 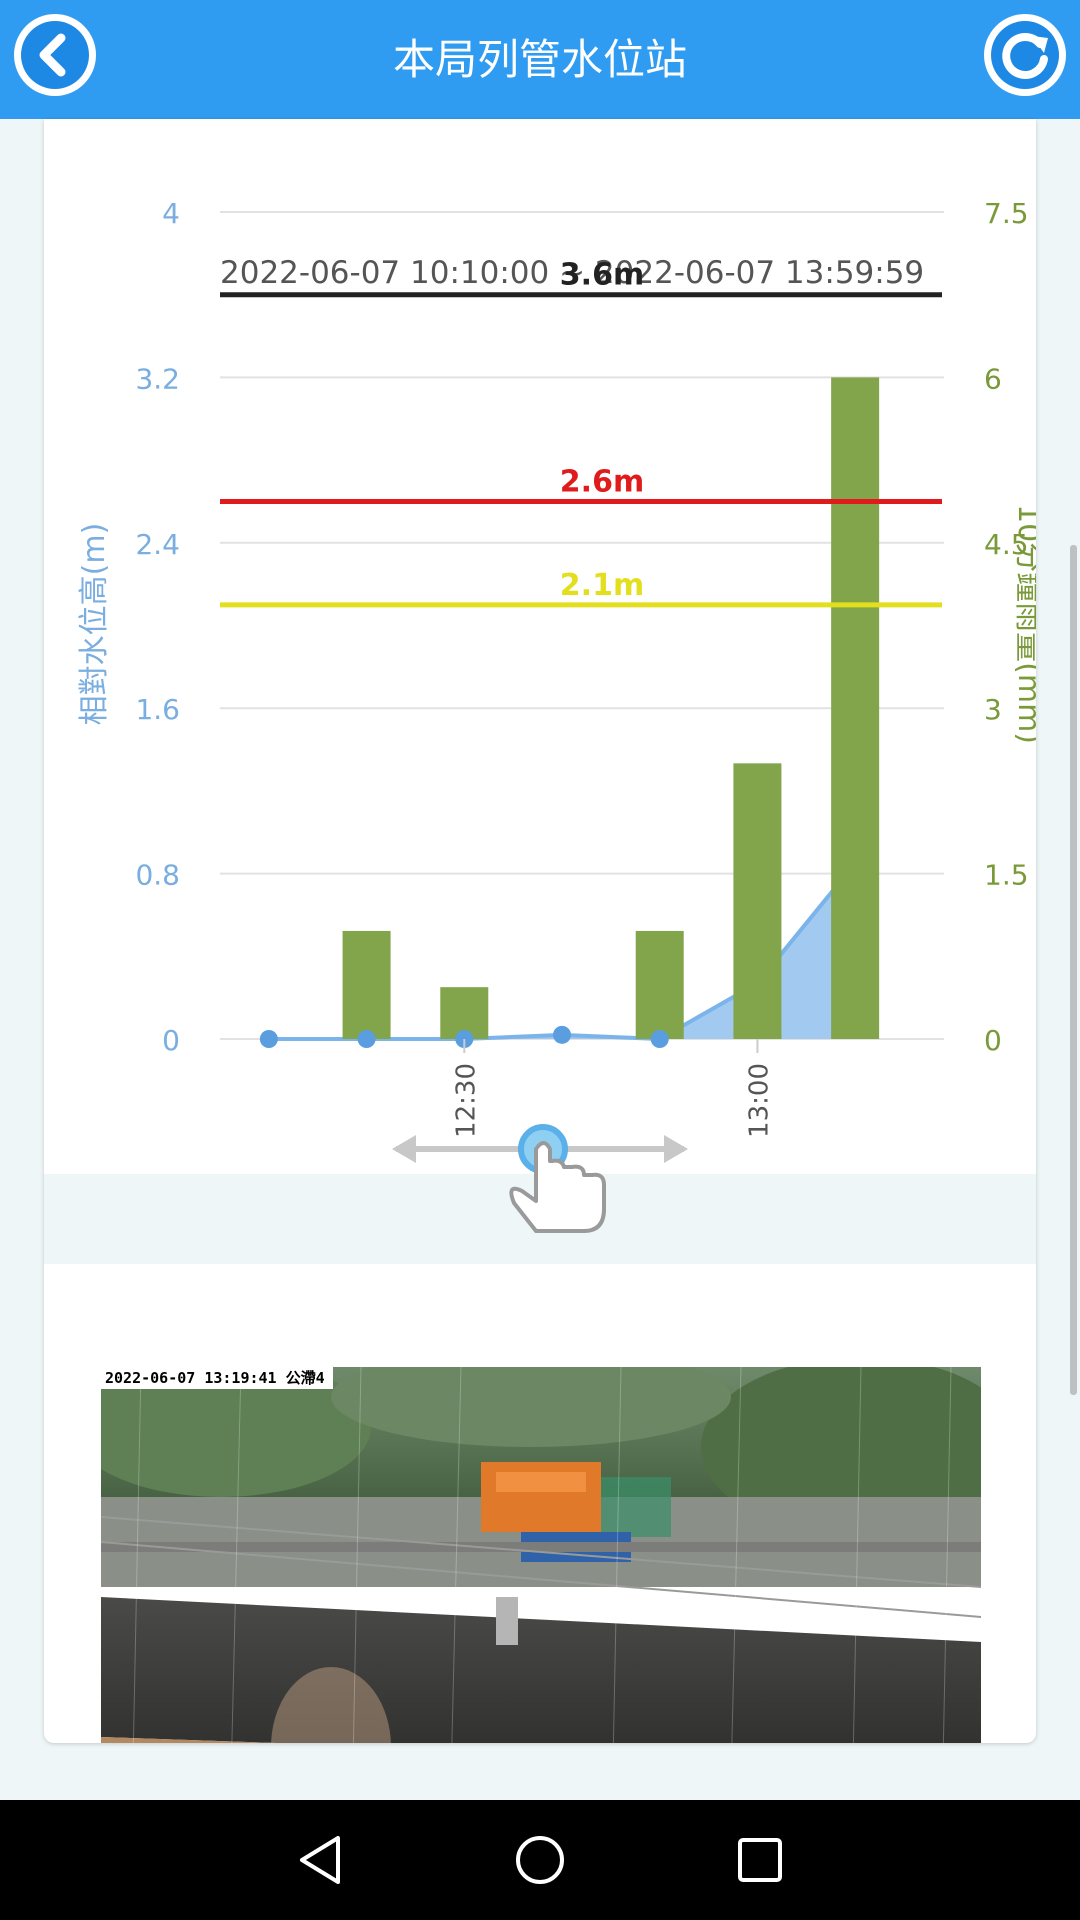 I want to click on app-header: 本局列管水位站, so click(x=540, y=59).